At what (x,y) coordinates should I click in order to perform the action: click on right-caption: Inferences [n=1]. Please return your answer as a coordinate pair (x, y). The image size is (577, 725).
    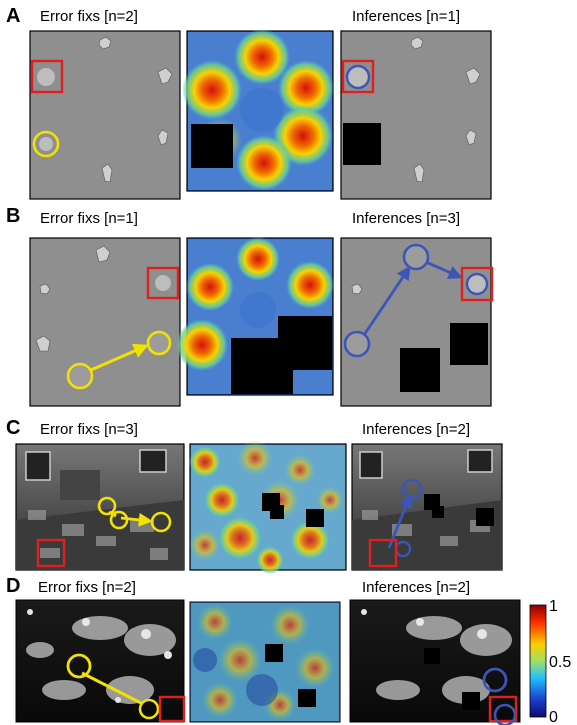
    Looking at the image, I should click on (406, 16).